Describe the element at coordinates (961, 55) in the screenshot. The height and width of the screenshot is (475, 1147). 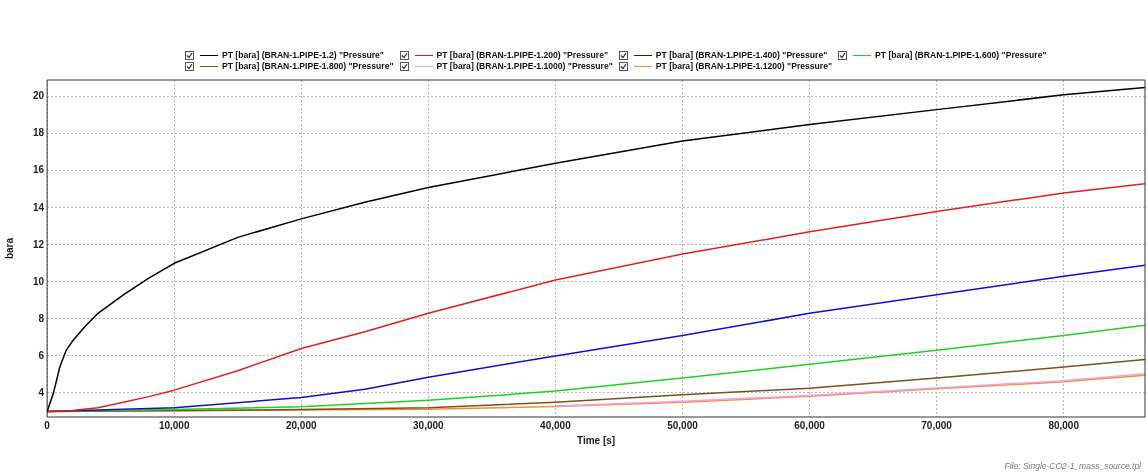
I see `legend-label: PT [bara] (BRAN-1.PIPE-1.600) "Pressure"` at that location.